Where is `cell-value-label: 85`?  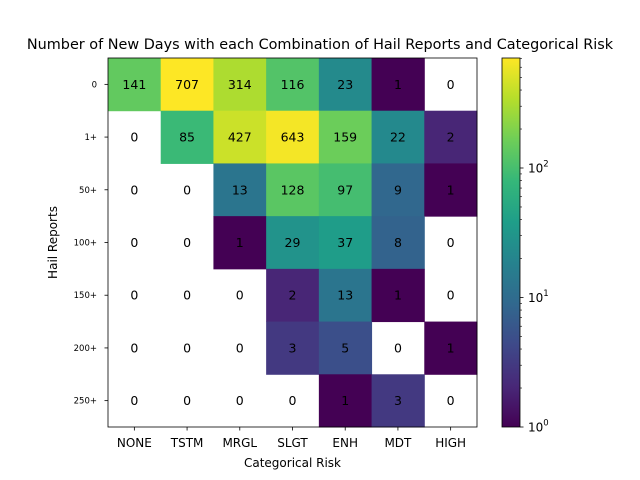 cell-value-label: 85 is located at coordinates (187, 137).